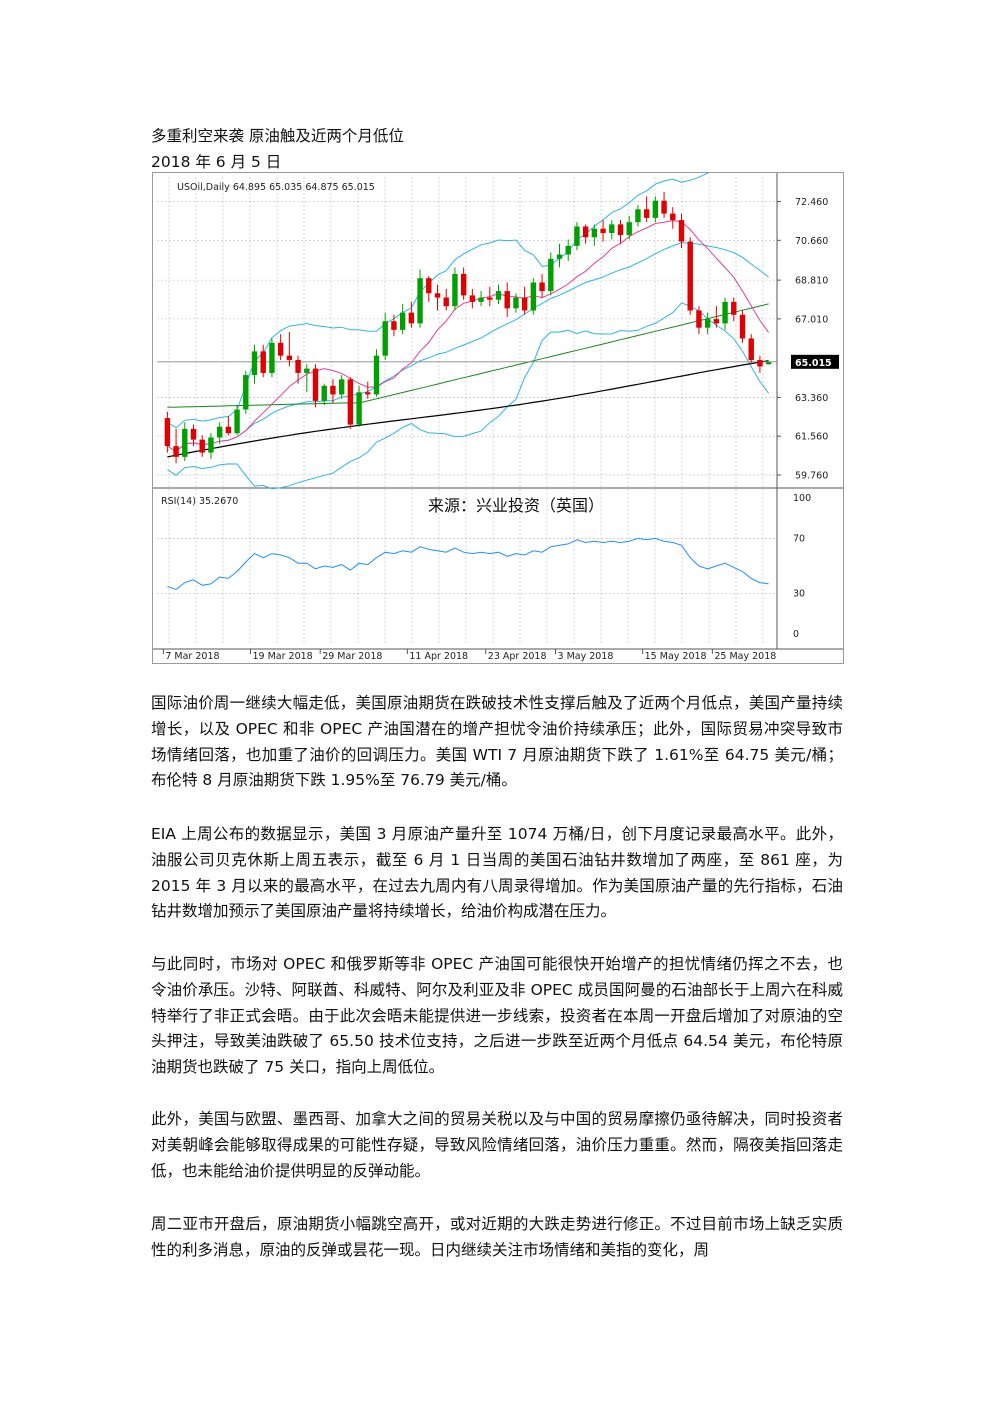  Describe the element at coordinates (199, 501) in the screenshot. I see `rsi-label: RSI(14) 35.2670` at that location.